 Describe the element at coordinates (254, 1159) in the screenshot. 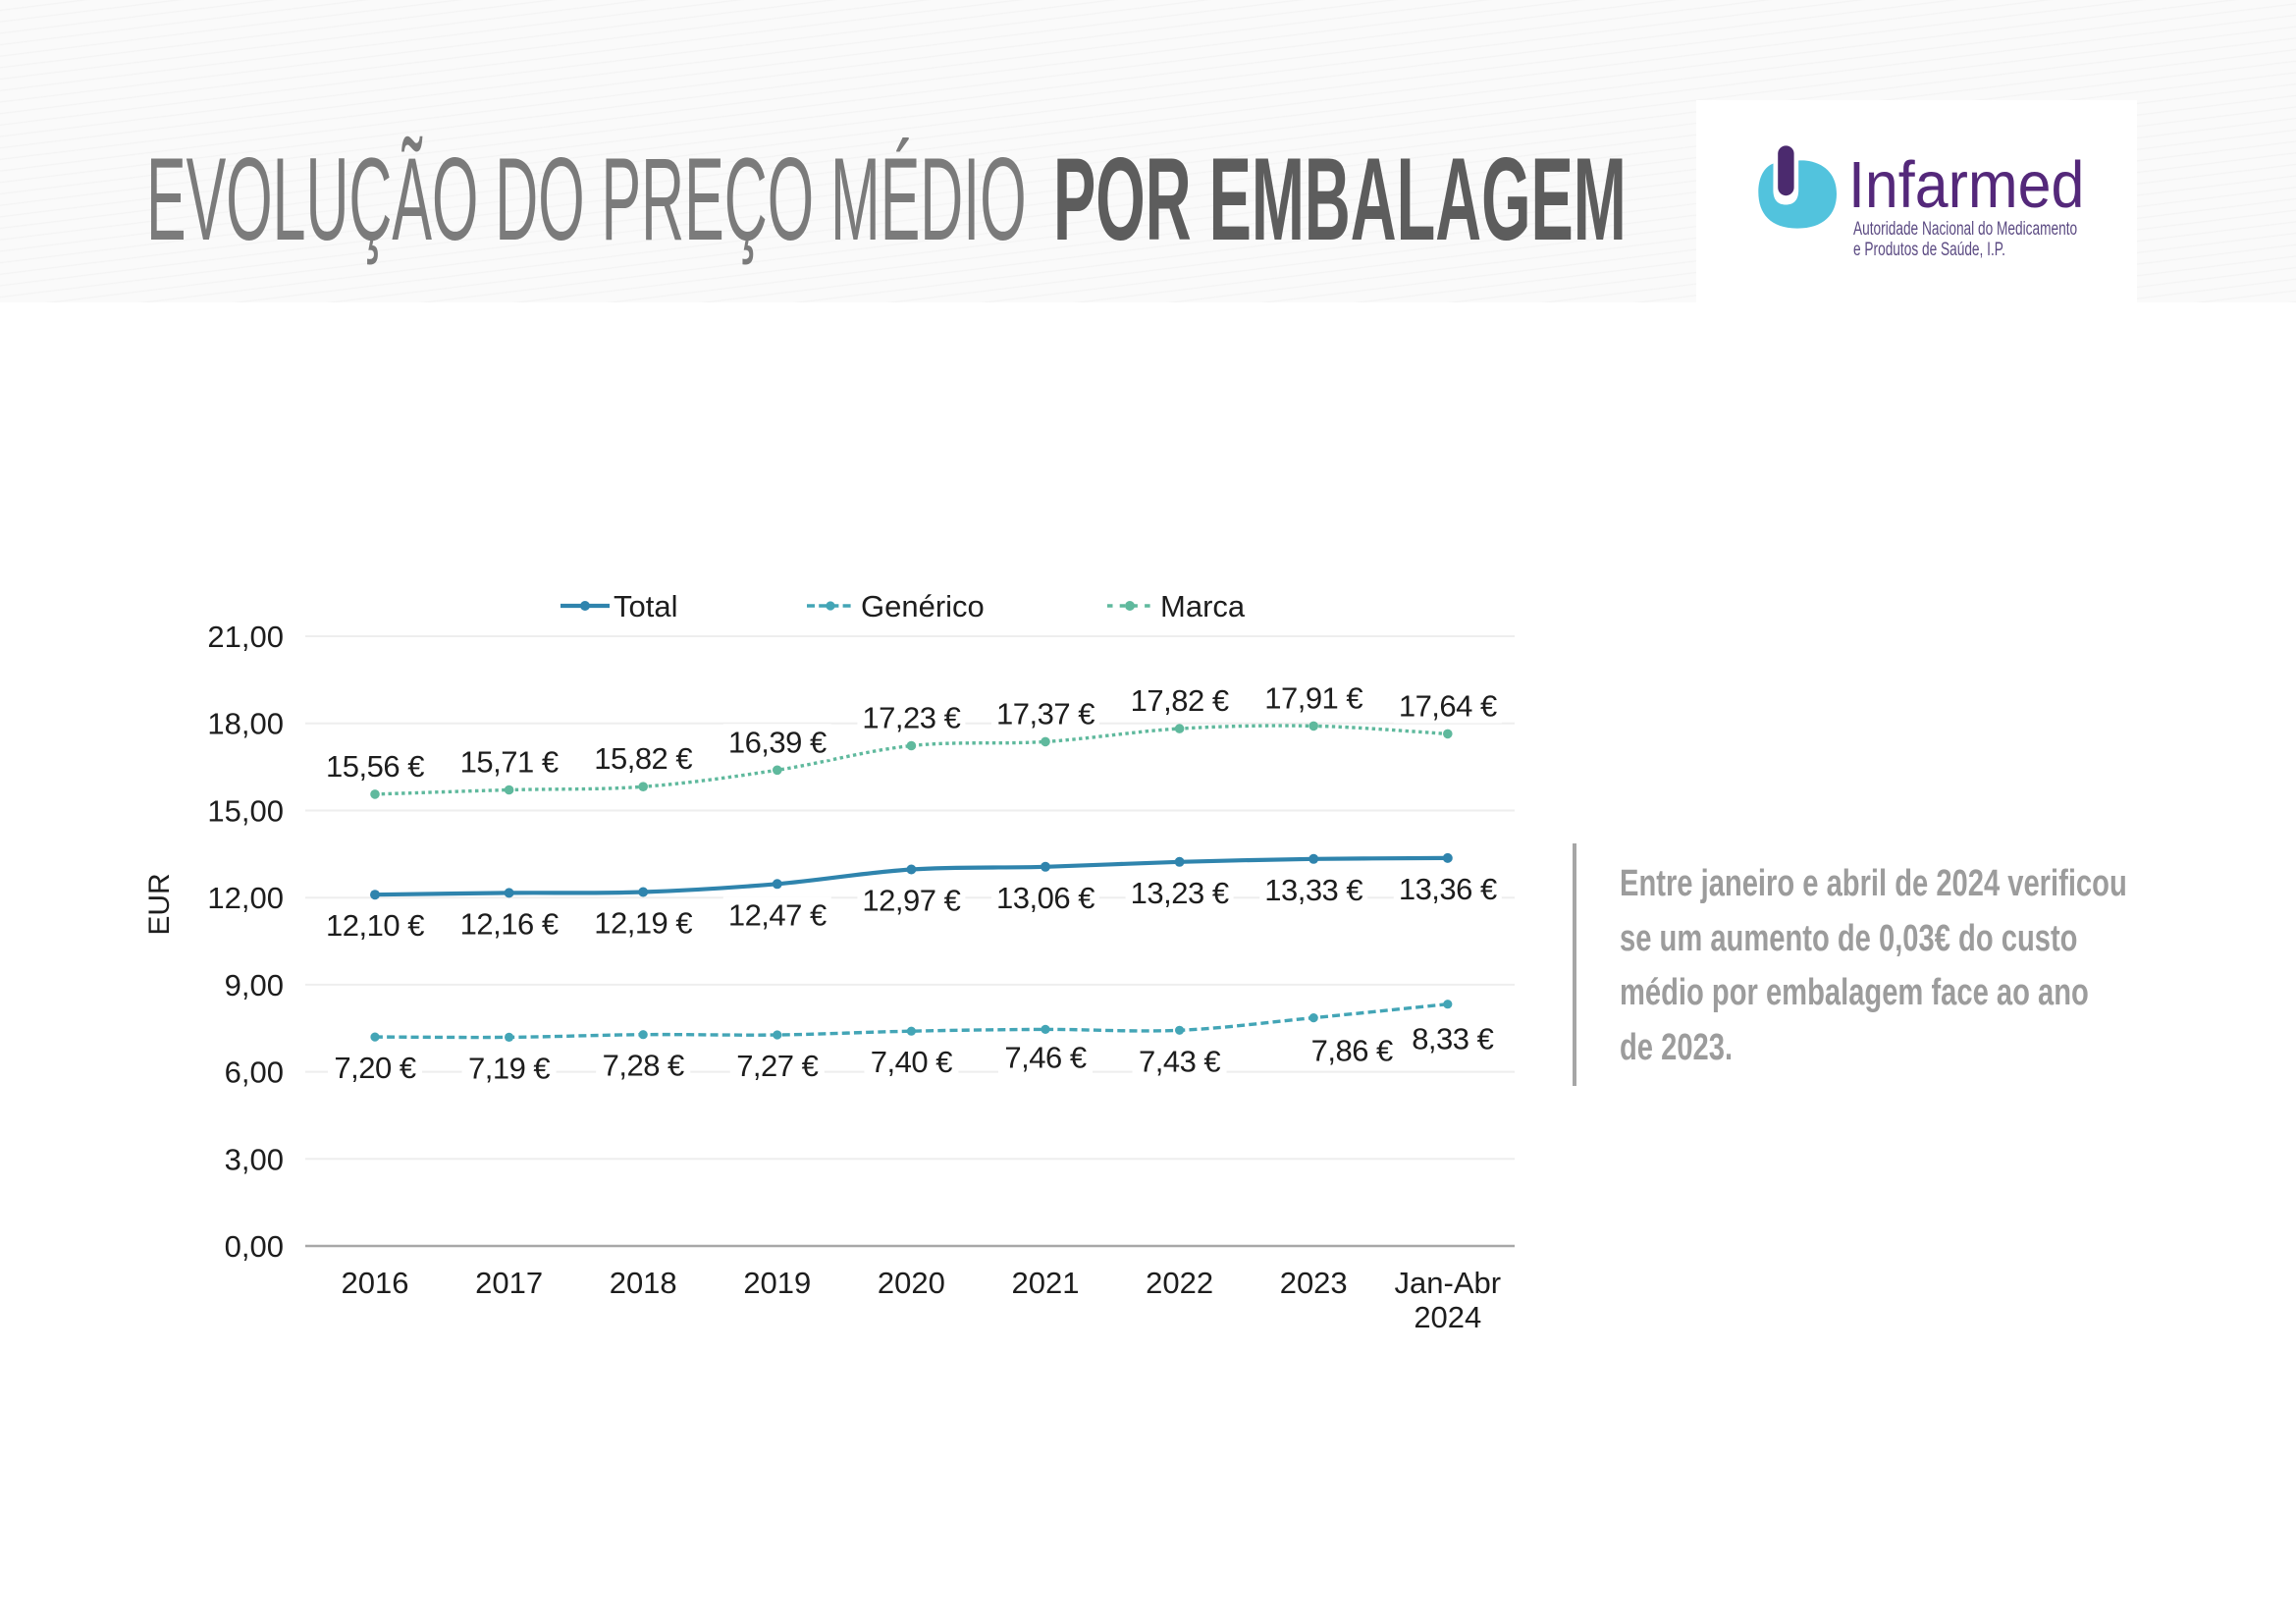

I see `svg-text: 3,00` at that location.